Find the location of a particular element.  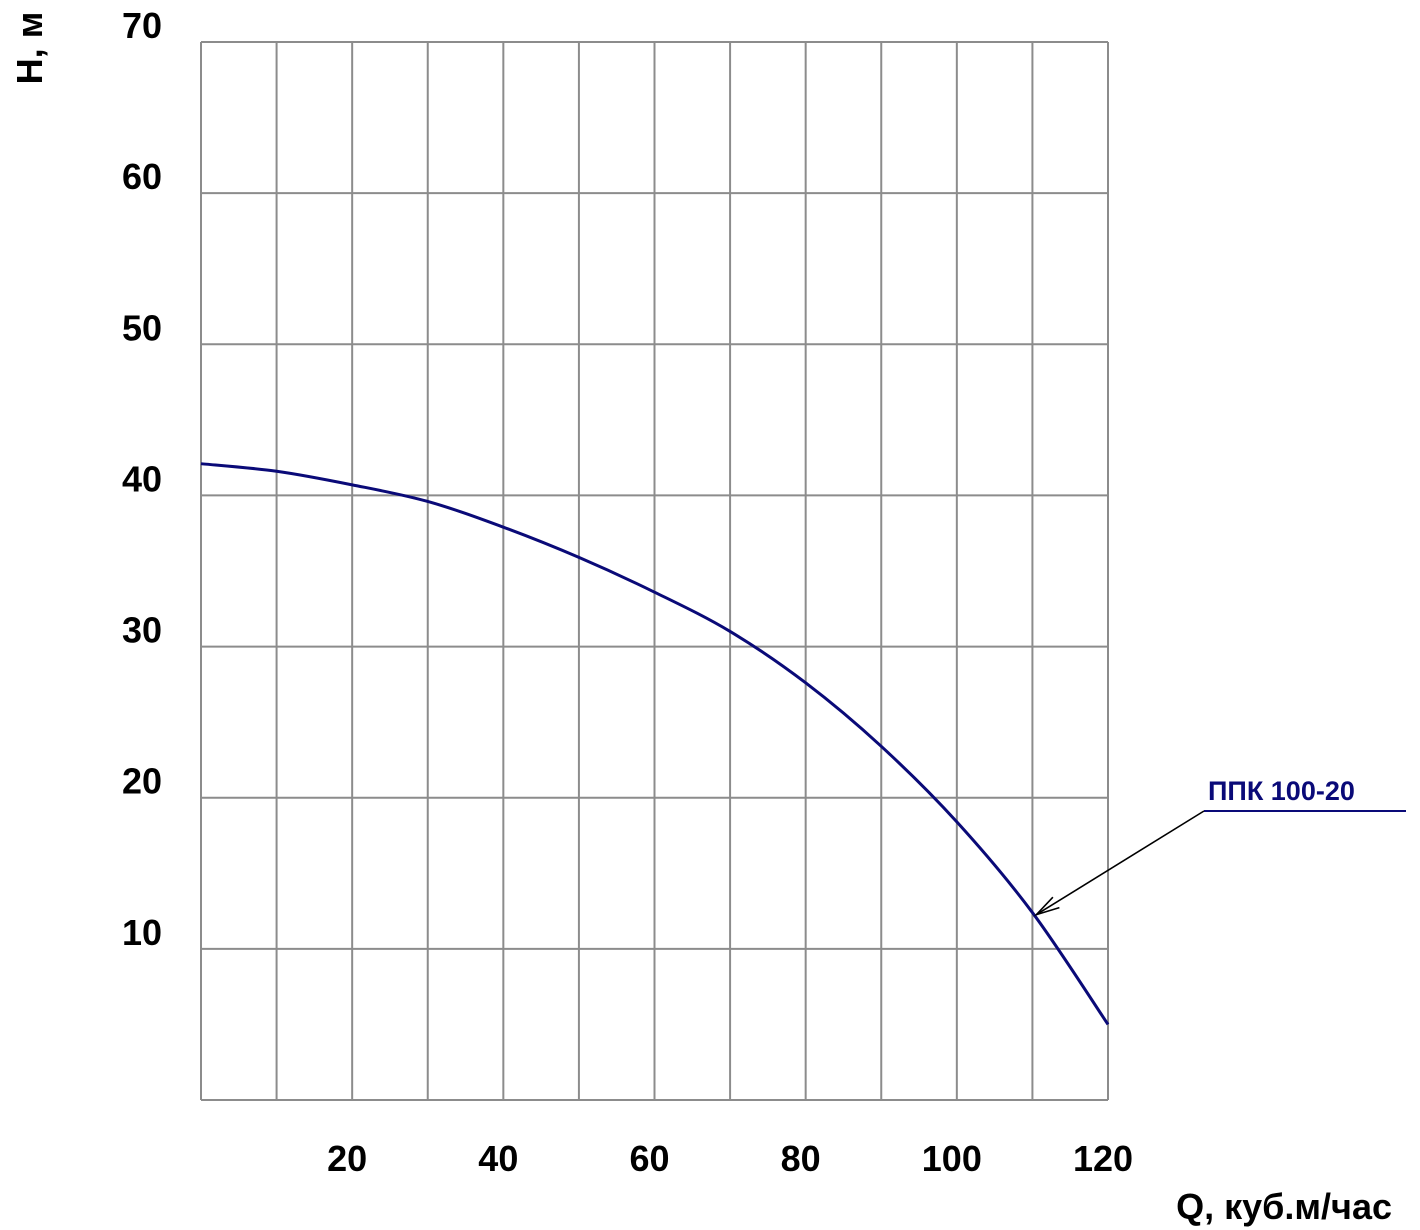

x-tick-label: 100 is located at coordinates (952, 1158).